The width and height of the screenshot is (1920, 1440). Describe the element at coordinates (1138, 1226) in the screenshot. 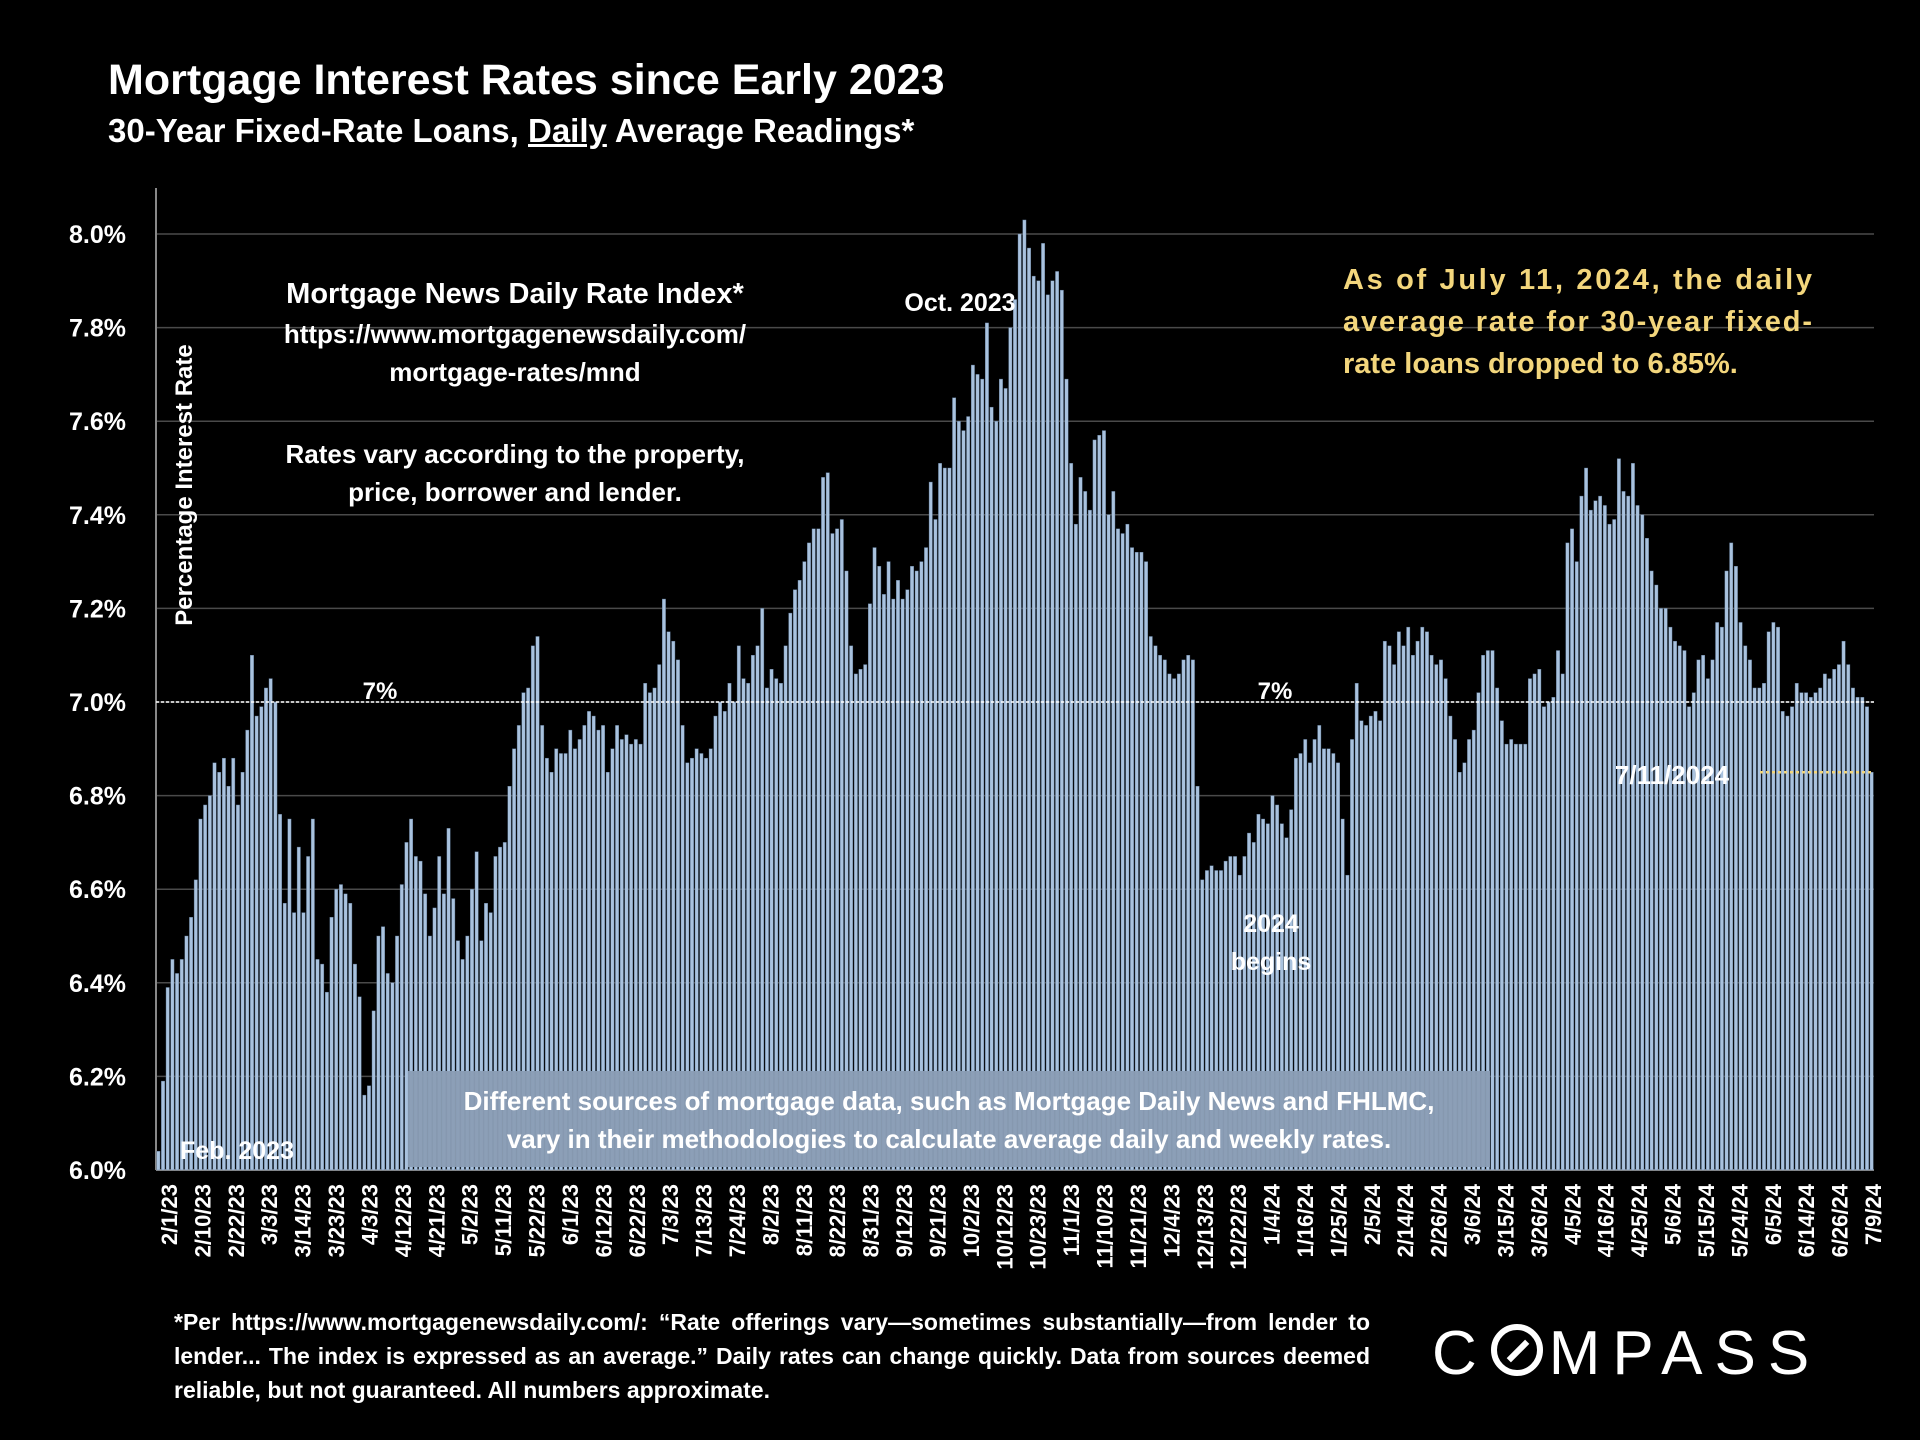

I see `x-tick-label: 11/21/23` at that location.